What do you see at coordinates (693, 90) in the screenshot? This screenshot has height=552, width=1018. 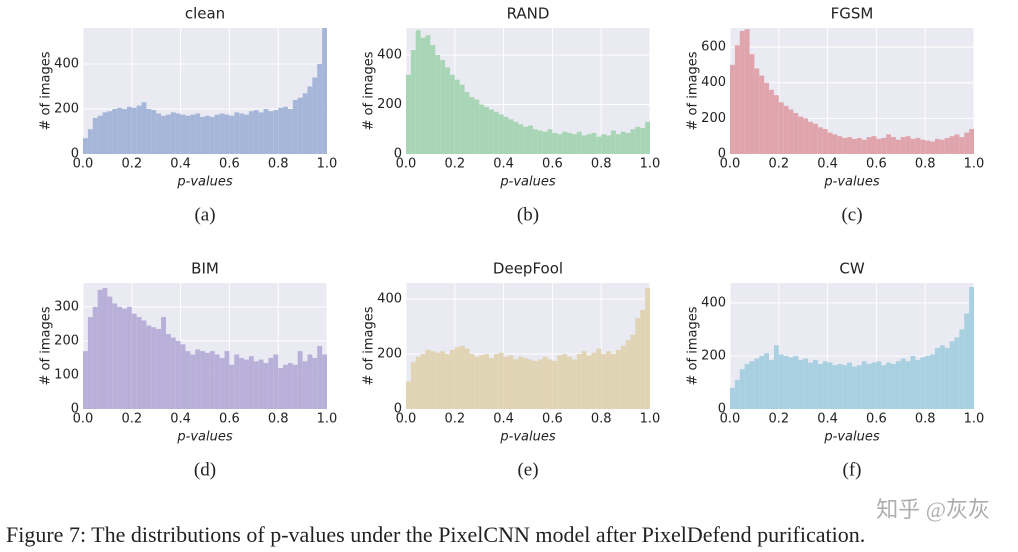 I see `y-axis-label: # of images` at bounding box center [693, 90].